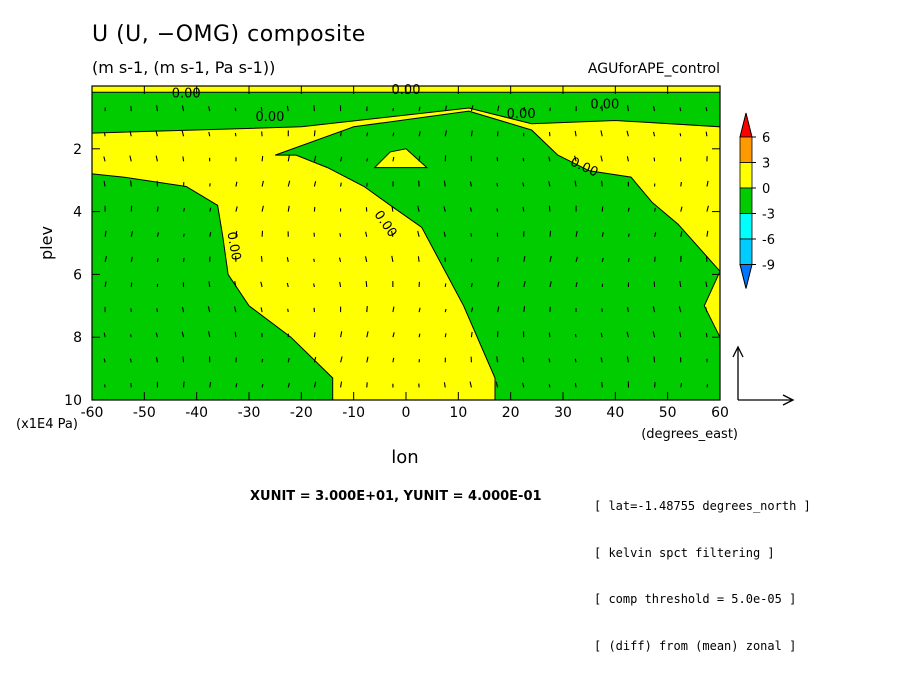  What do you see at coordinates (702, 647) in the screenshot?
I see `info-line: [ (diff) from (mean) zonal ]` at bounding box center [702, 647].